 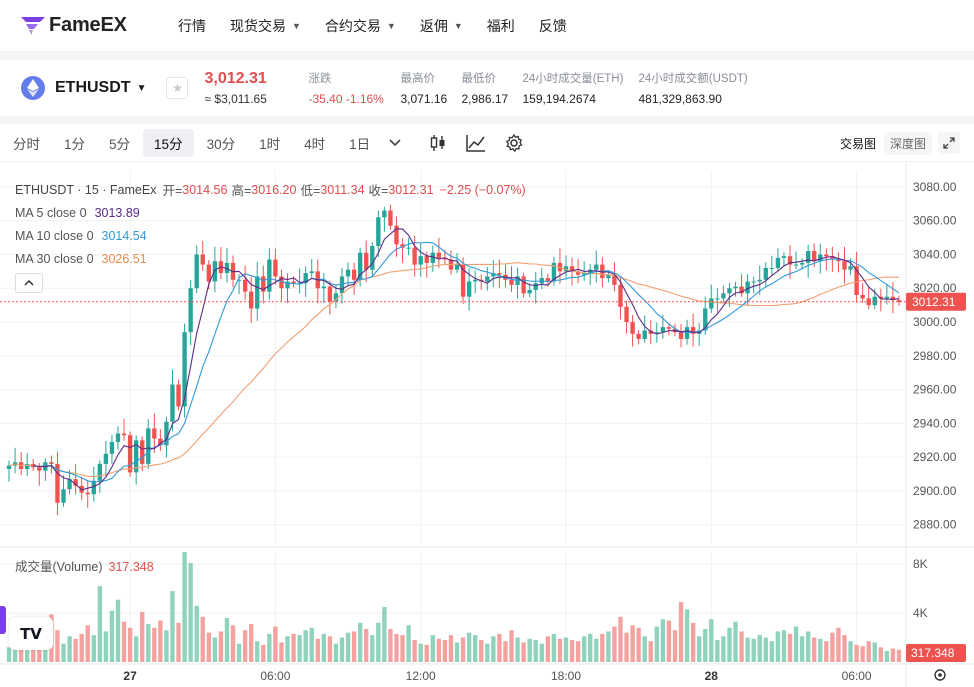 I want to click on timeframe-tab-0: 分时, so click(x=26, y=144).